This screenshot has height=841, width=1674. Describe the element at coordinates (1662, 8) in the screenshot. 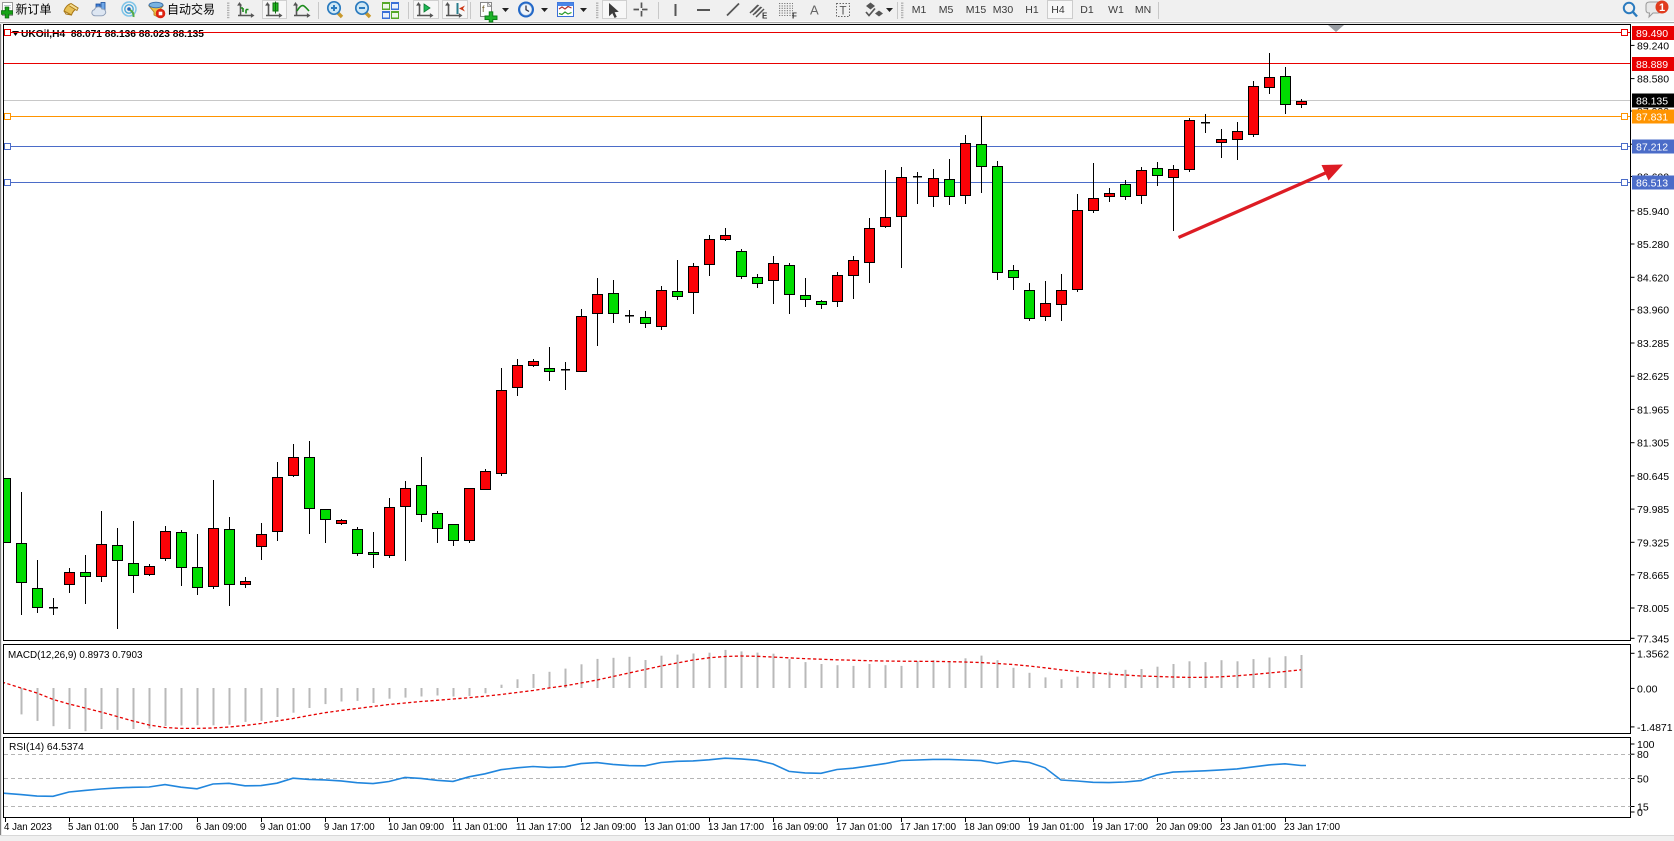

I see `svg-text: 1` at that location.